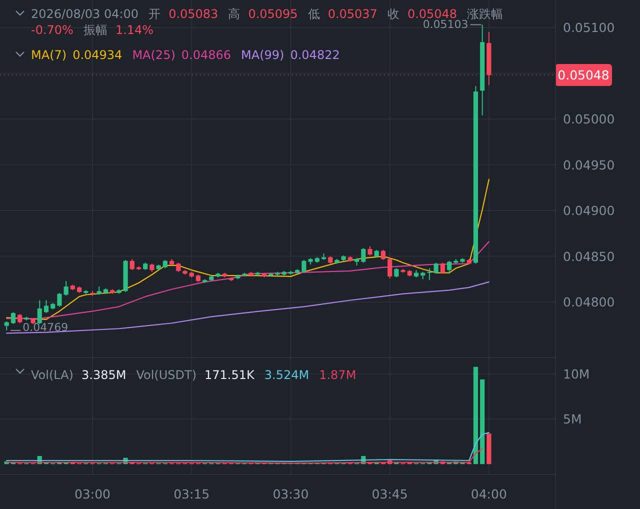 The height and width of the screenshot is (509, 640). Describe the element at coordinates (104, 375) in the screenshot. I see `annotation: 3.385M` at that location.